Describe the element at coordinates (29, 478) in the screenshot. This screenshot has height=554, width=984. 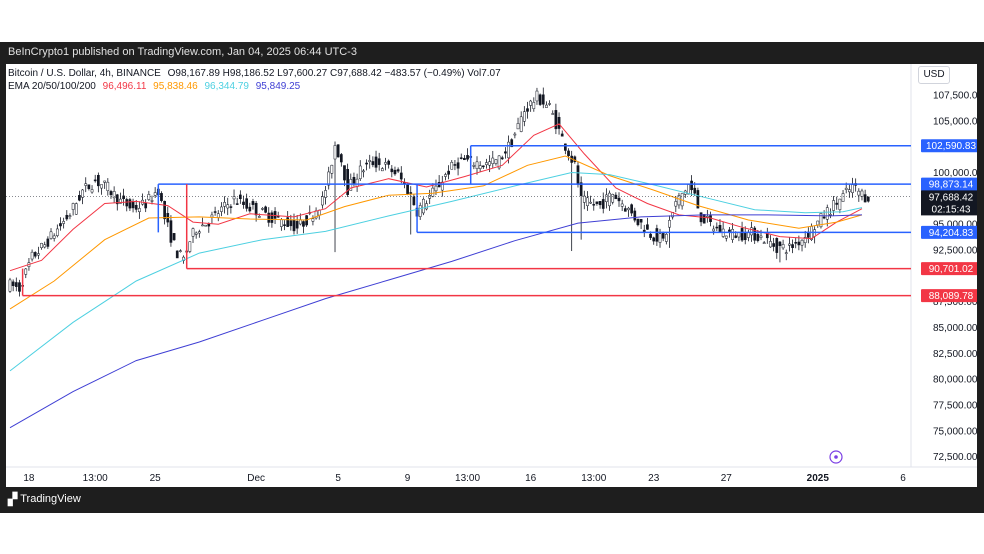
I see `x-tick-label: 18` at that location.